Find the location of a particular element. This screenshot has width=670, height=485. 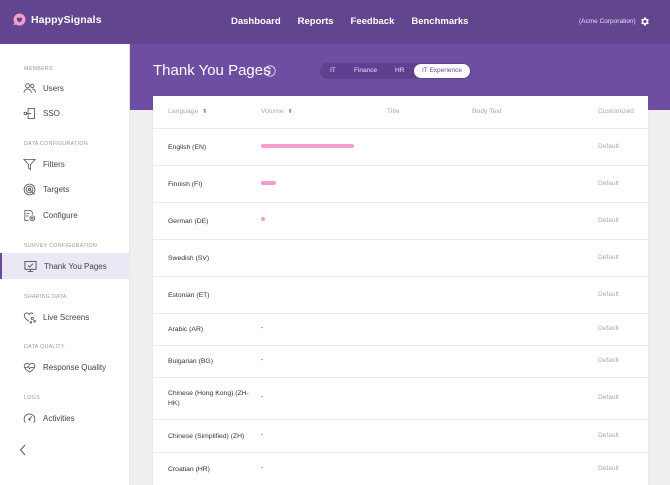

table-row: Swedish (SV) Default is located at coordinates (400, 258).